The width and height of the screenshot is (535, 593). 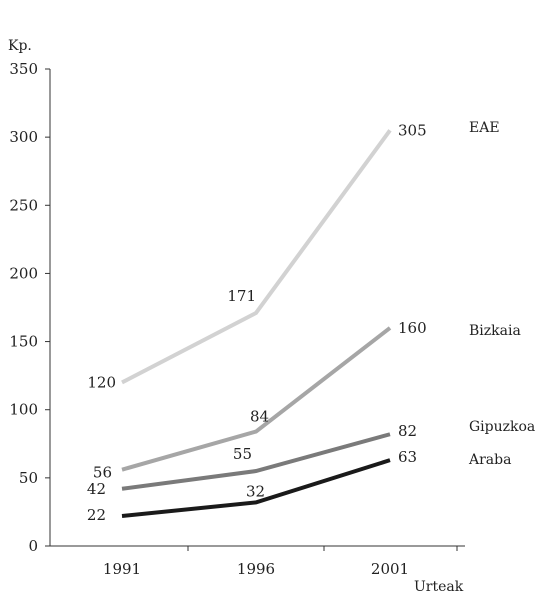 What do you see at coordinates (242, 454) in the screenshot?
I see `data-label: 55` at bounding box center [242, 454].